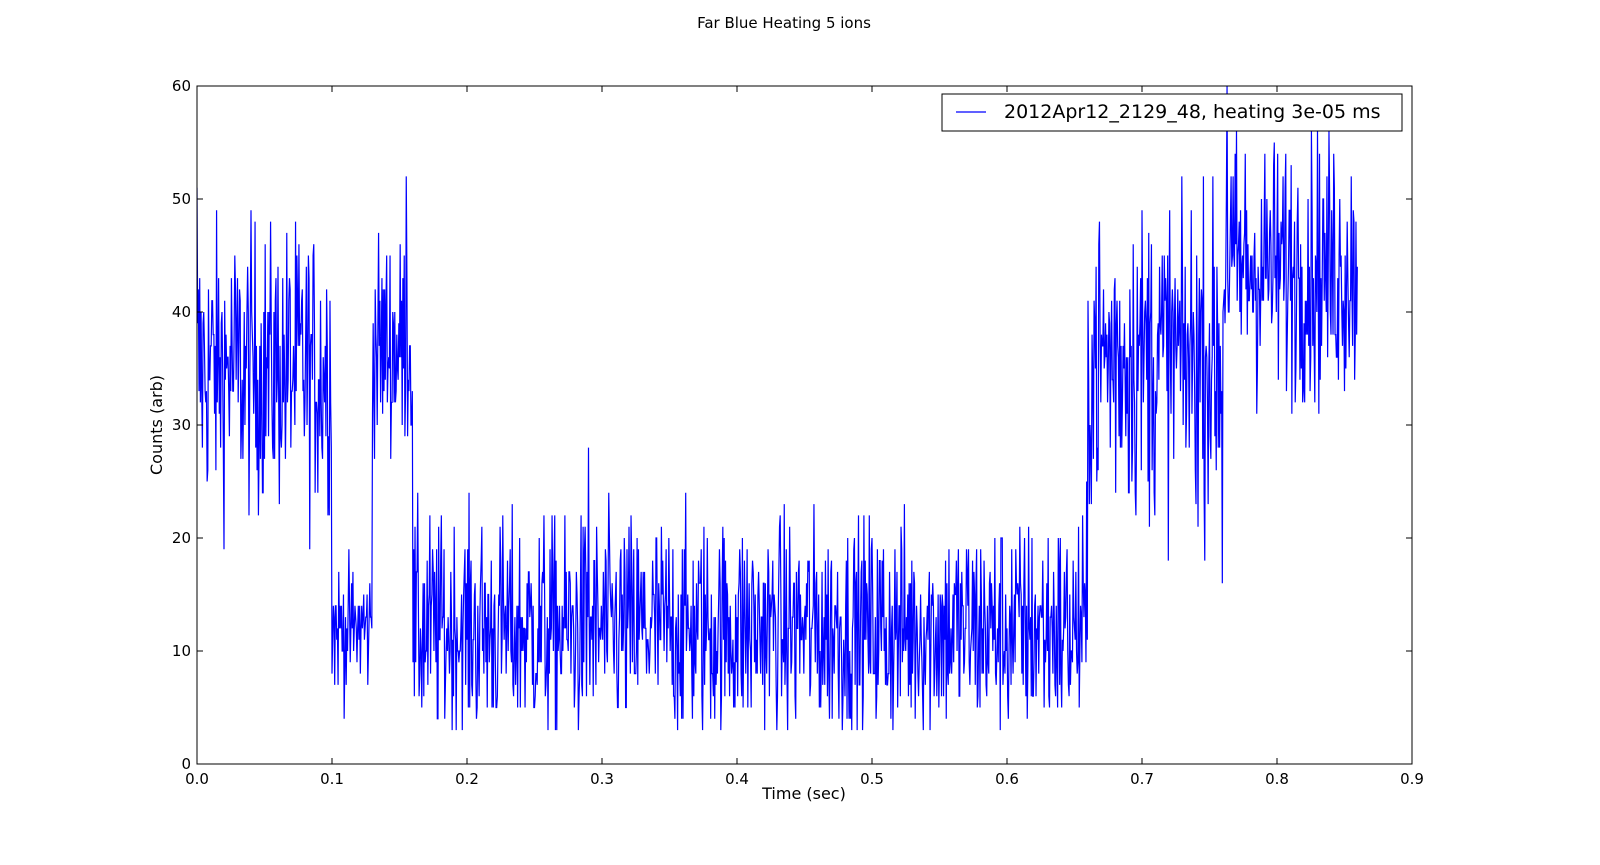 The image size is (1600, 865). I want to click on legend: 2012Apr12_2129_48, heating 3e-05 ms, so click(1172, 112).